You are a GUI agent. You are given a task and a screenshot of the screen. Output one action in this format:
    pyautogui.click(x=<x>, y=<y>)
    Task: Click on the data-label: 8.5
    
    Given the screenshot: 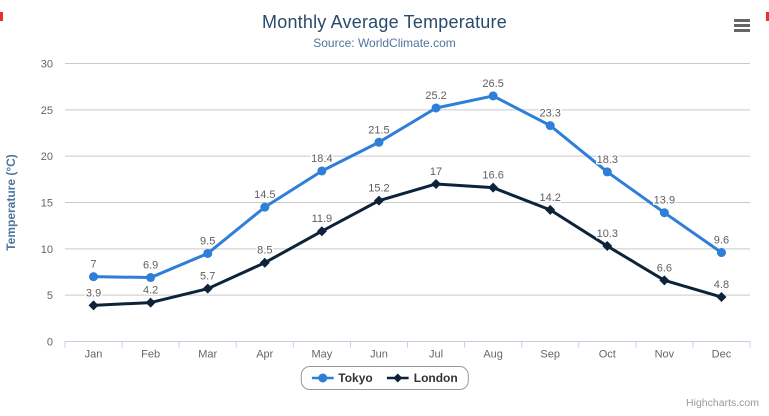 What is the action you would take?
    pyautogui.click(x=264, y=251)
    